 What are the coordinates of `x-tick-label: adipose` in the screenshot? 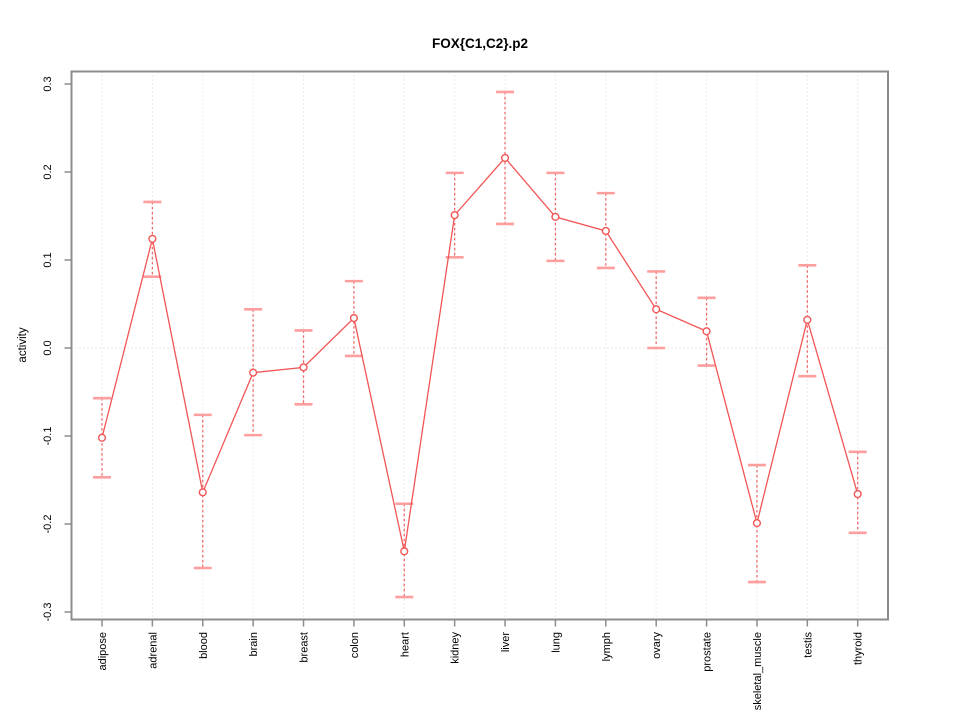 It's located at (103, 651).